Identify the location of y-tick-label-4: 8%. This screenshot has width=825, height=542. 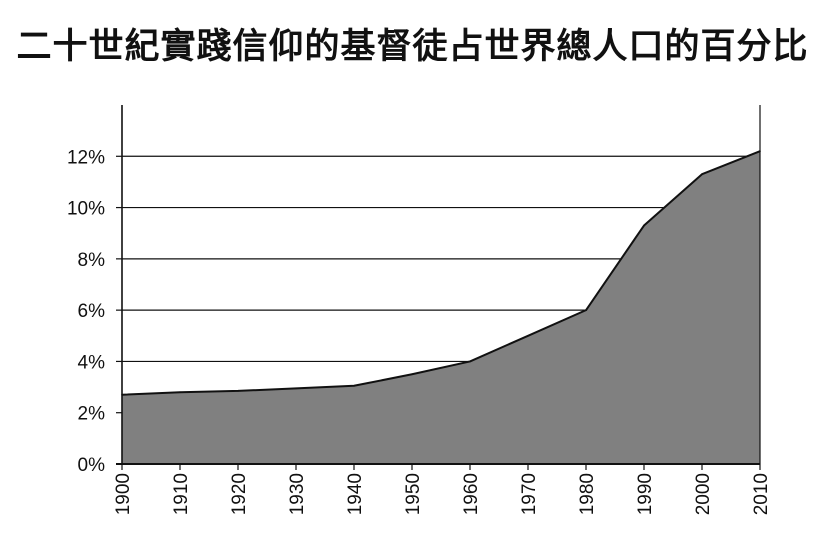
(92, 260).